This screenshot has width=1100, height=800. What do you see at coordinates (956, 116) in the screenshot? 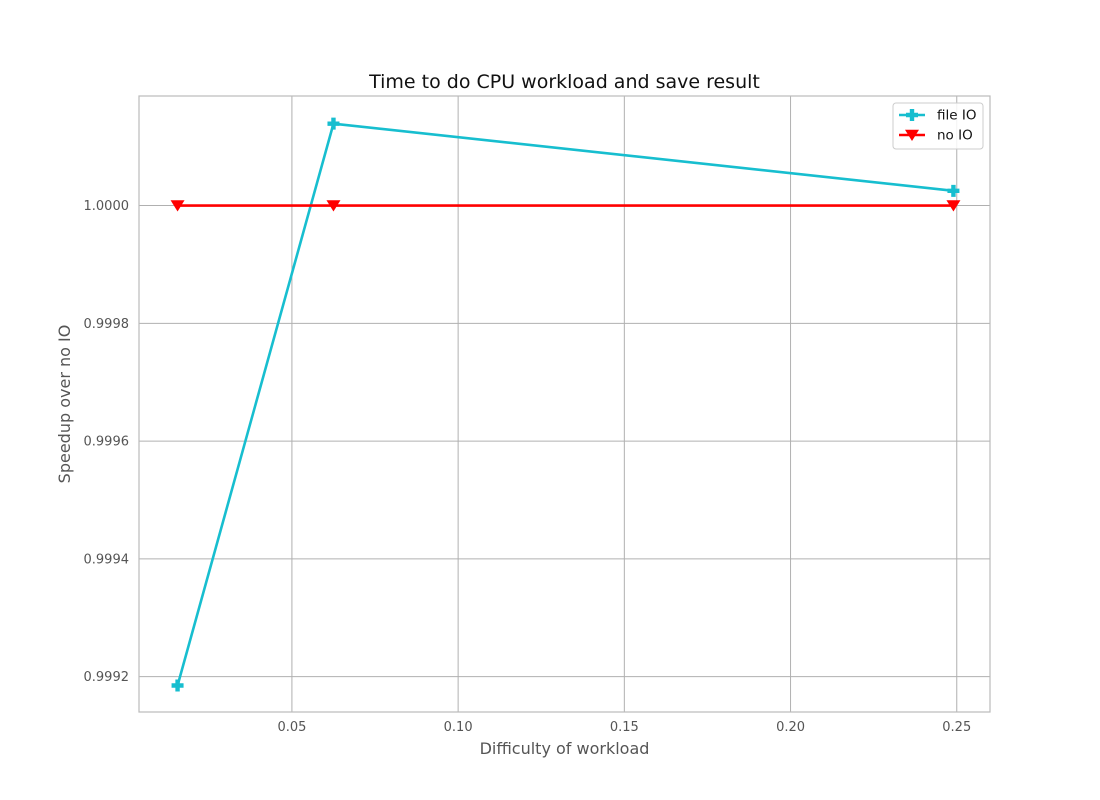
I see `legend-label: file IO` at bounding box center [956, 116].